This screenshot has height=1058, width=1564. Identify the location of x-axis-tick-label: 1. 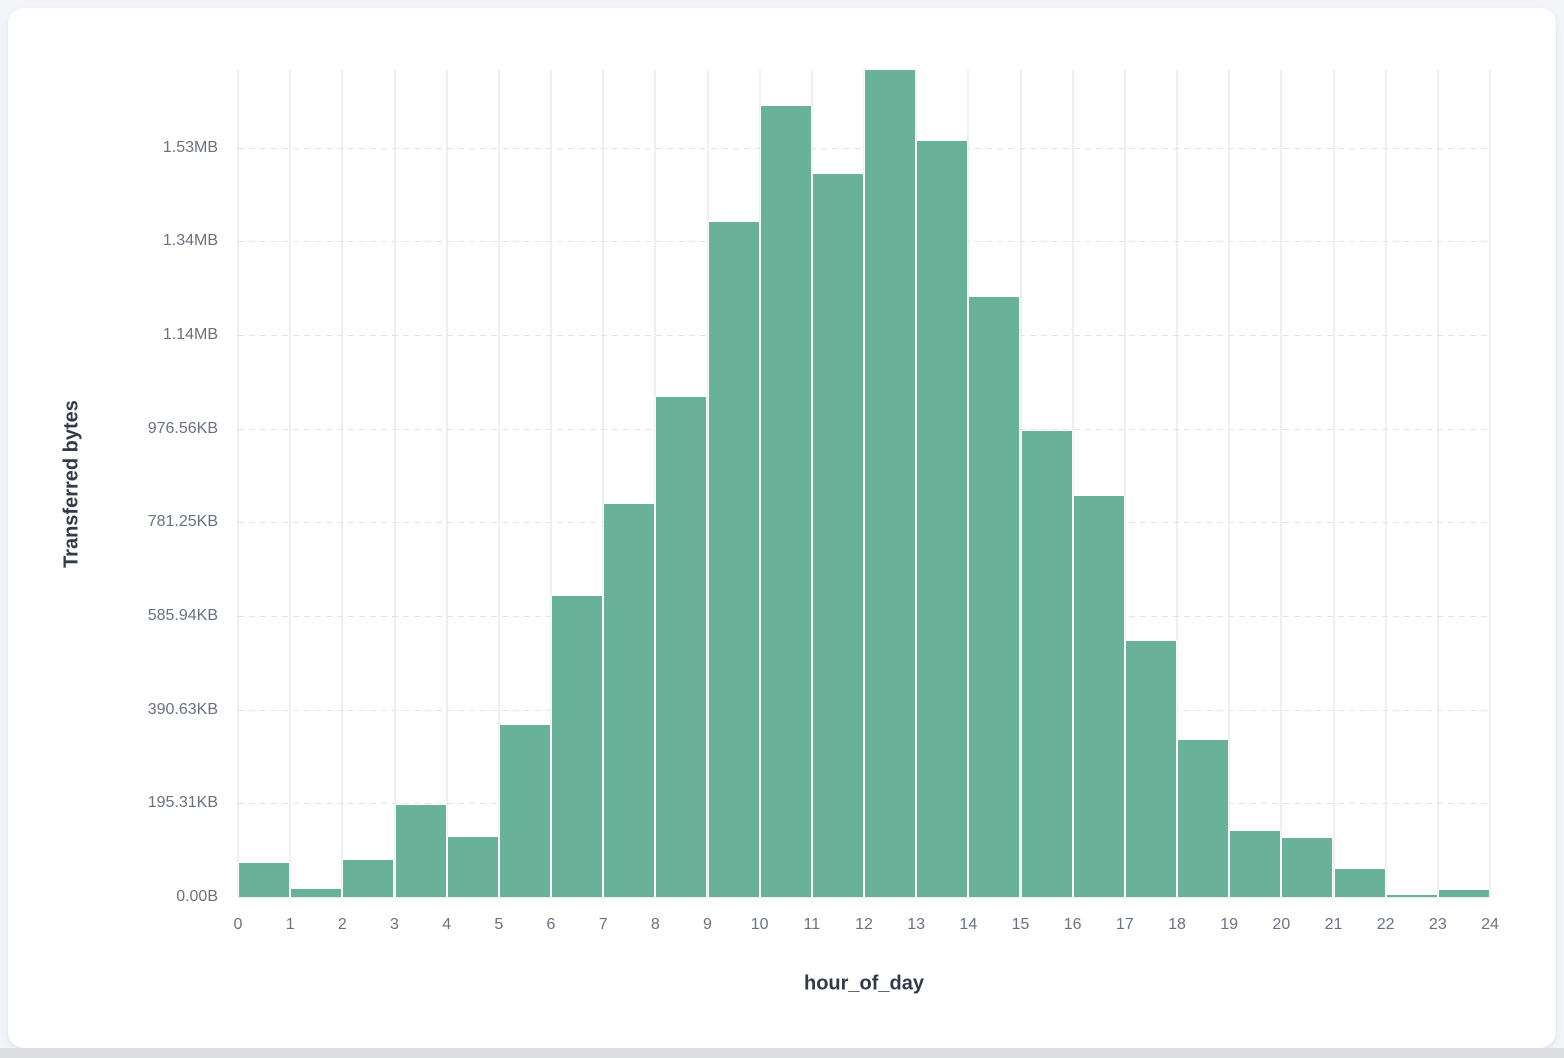
(290, 924).